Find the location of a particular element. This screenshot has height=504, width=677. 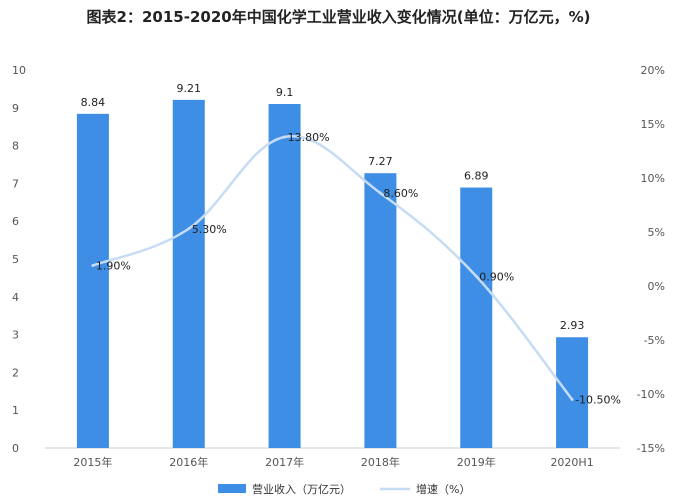

growth-value-label: 8.60% is located at coordinates (400, 193).